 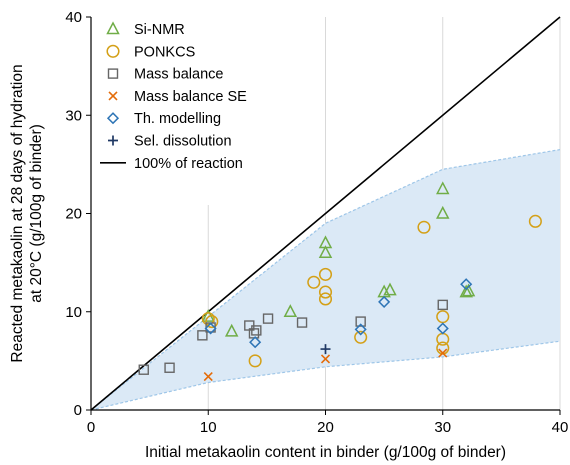 What do you see at coordinates (325, 375) in the screenshot?
I see `band-lower-edge` at bounding box center [325, 375].